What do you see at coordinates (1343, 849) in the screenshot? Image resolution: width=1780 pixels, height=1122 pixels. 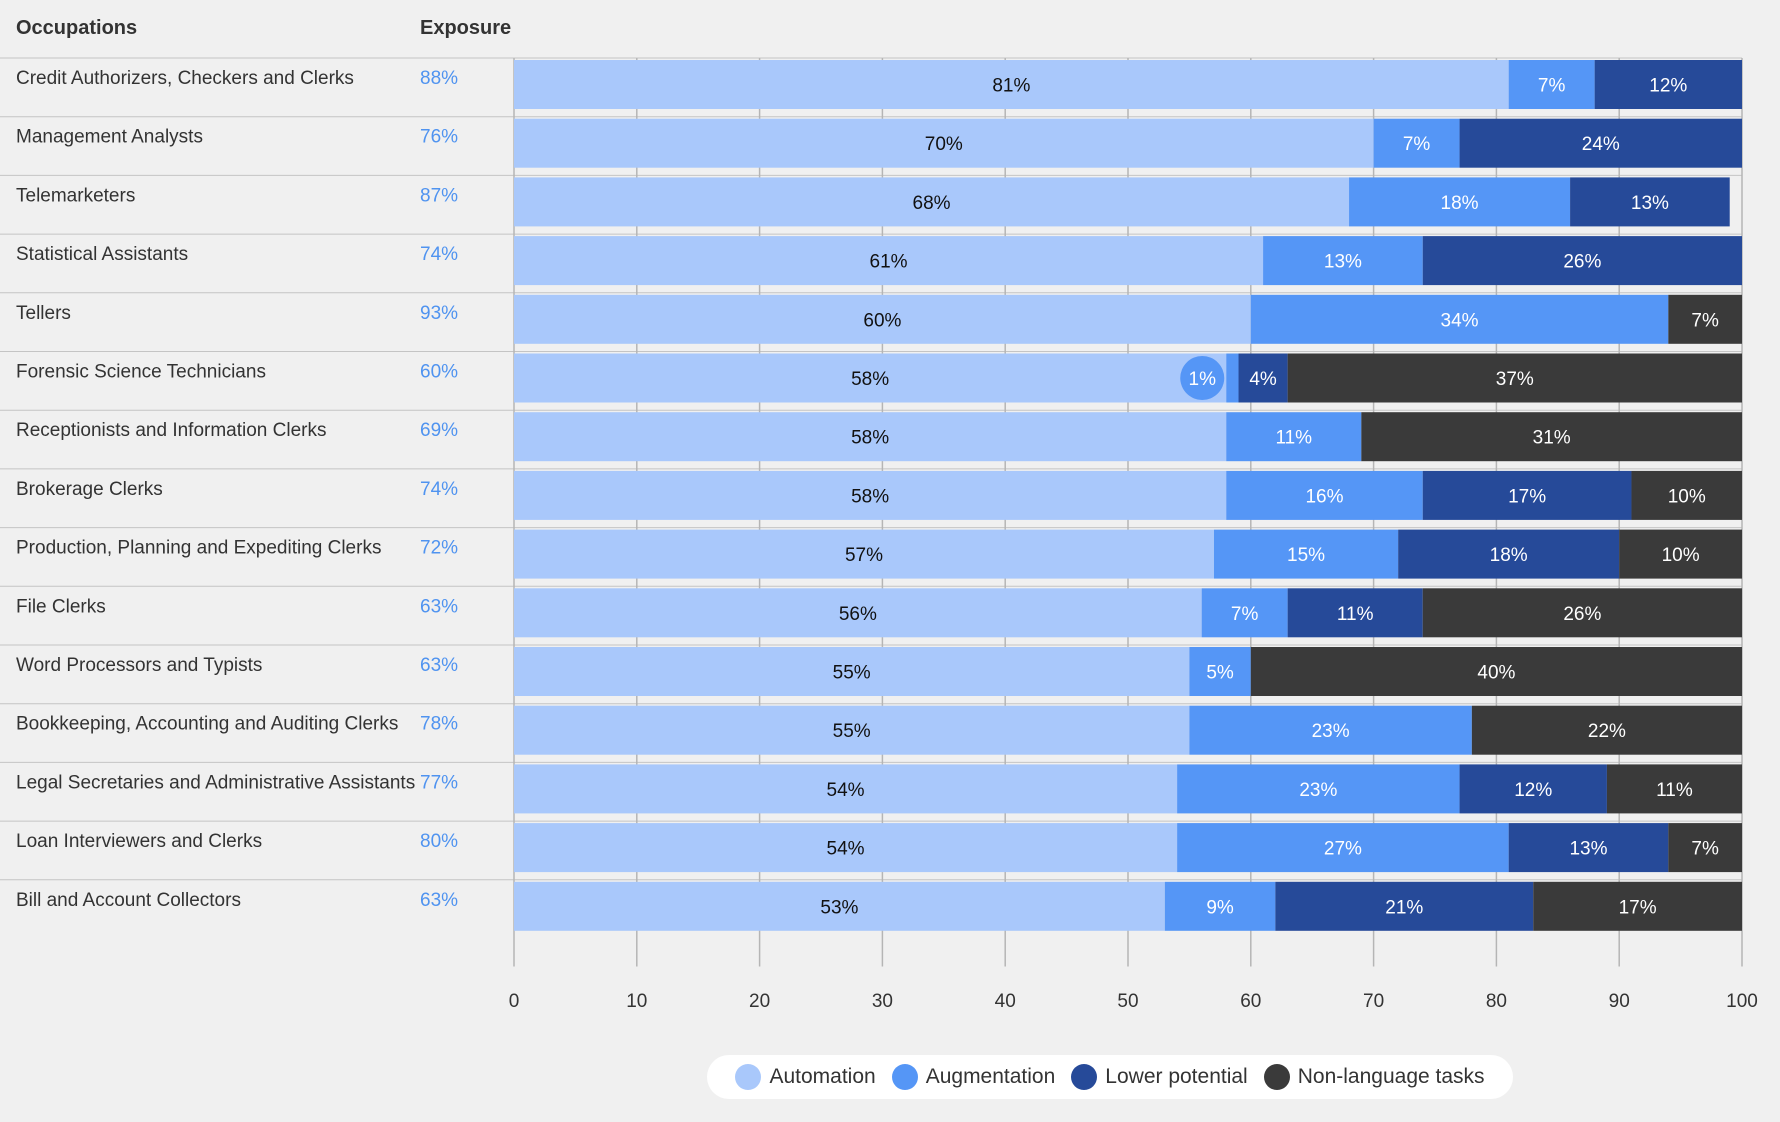 I see `data-label: 27%` at bounding box center [1343, 849].